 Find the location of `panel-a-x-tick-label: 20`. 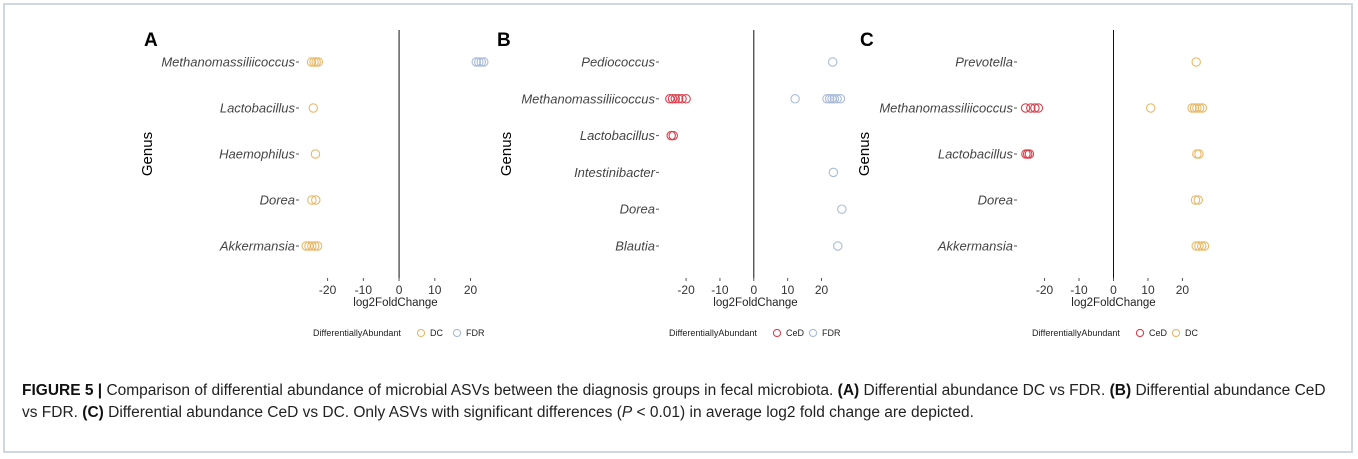

panel-a-x-tick-label: 20 is located at coordinates (471, 290).